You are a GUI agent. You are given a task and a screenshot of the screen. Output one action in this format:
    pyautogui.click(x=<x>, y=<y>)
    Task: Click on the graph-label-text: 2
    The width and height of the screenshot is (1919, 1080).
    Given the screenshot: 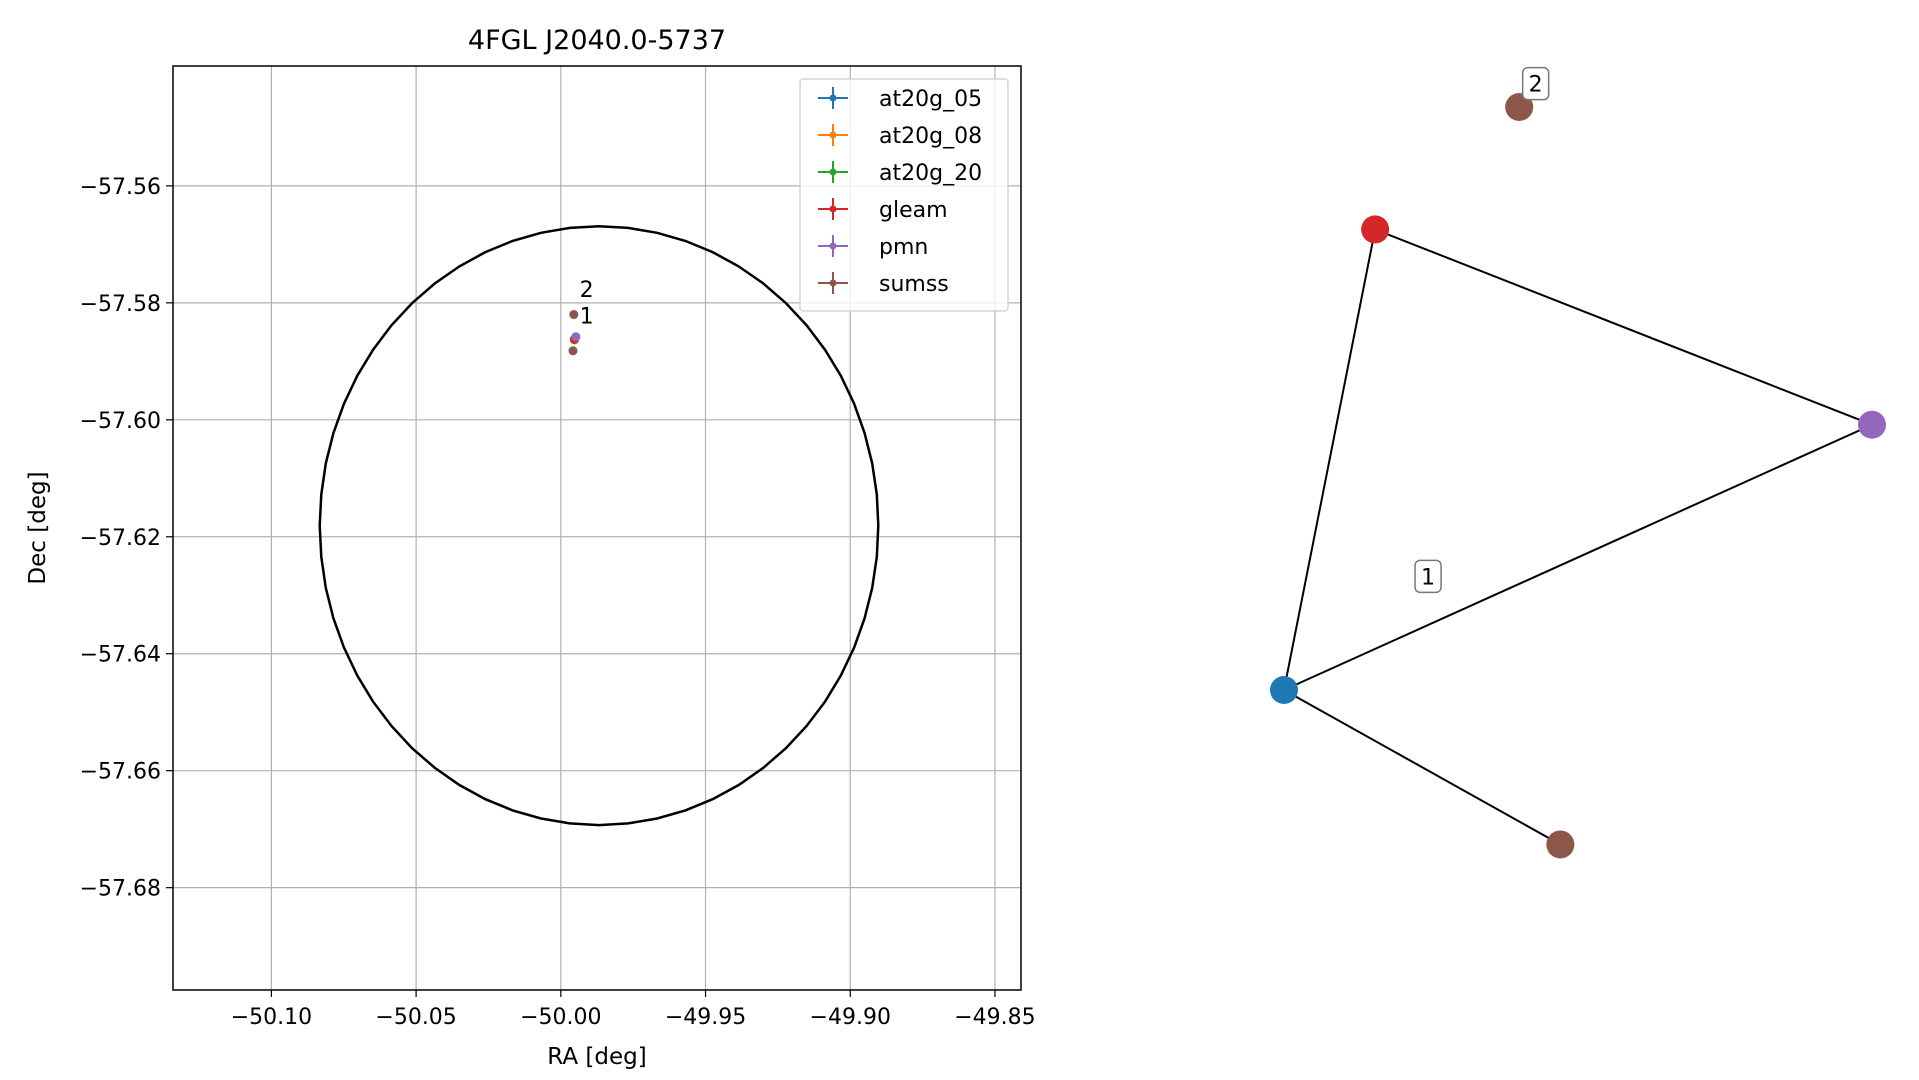 What is the action you would take?
    pyautogui.click(x=1536, y=85)
    